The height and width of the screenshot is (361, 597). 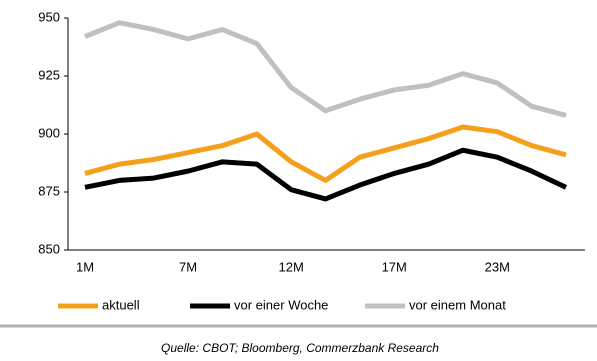 I want to click on y-tick-label: 950, so click(x=49, y=16).